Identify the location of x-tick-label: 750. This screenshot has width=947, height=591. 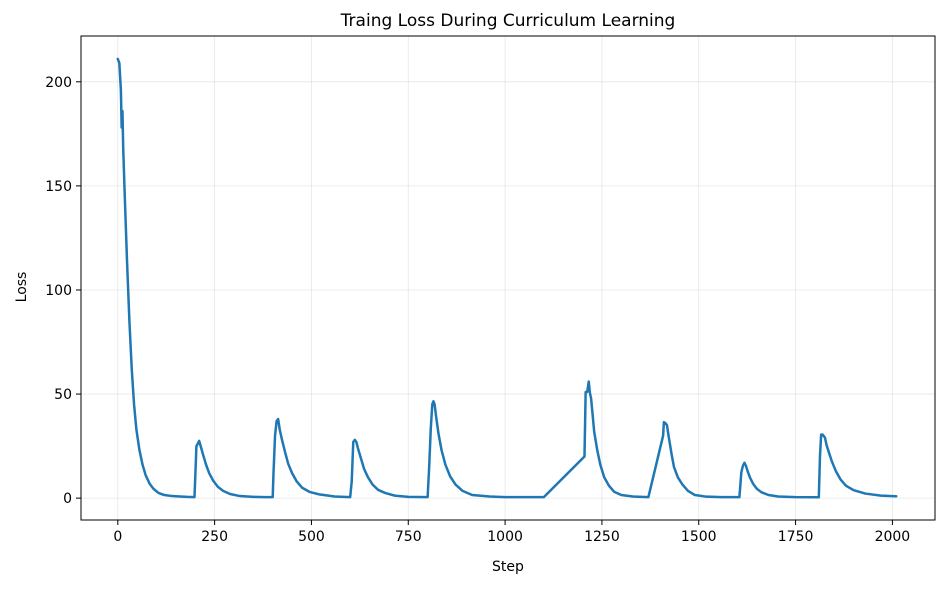
(408, 537).